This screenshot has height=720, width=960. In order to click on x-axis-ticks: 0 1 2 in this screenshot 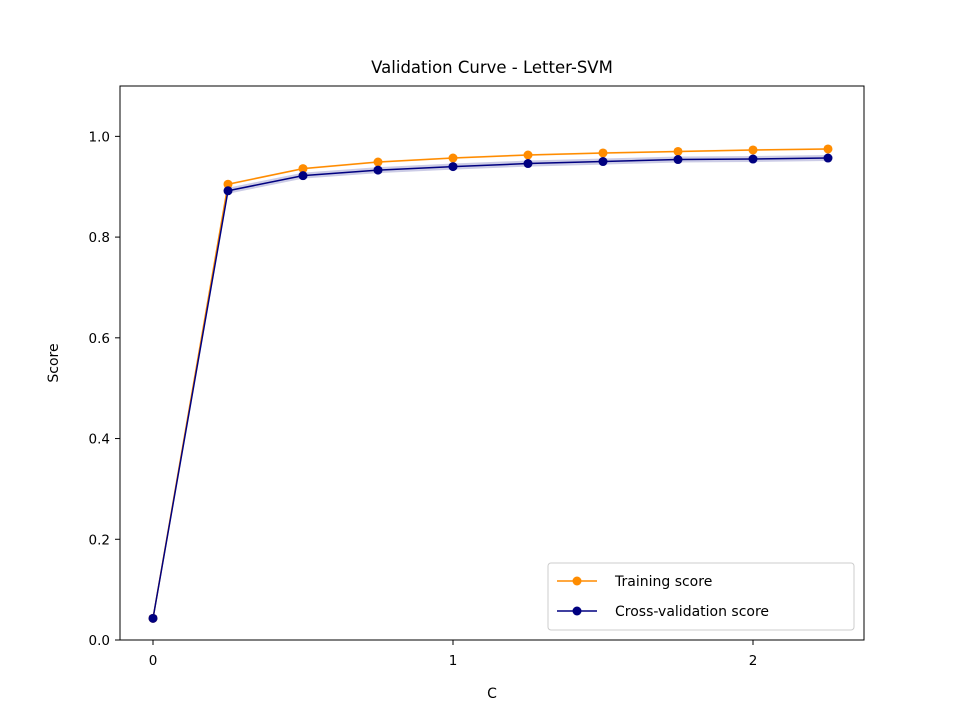, I will do `click(453, 654)`.